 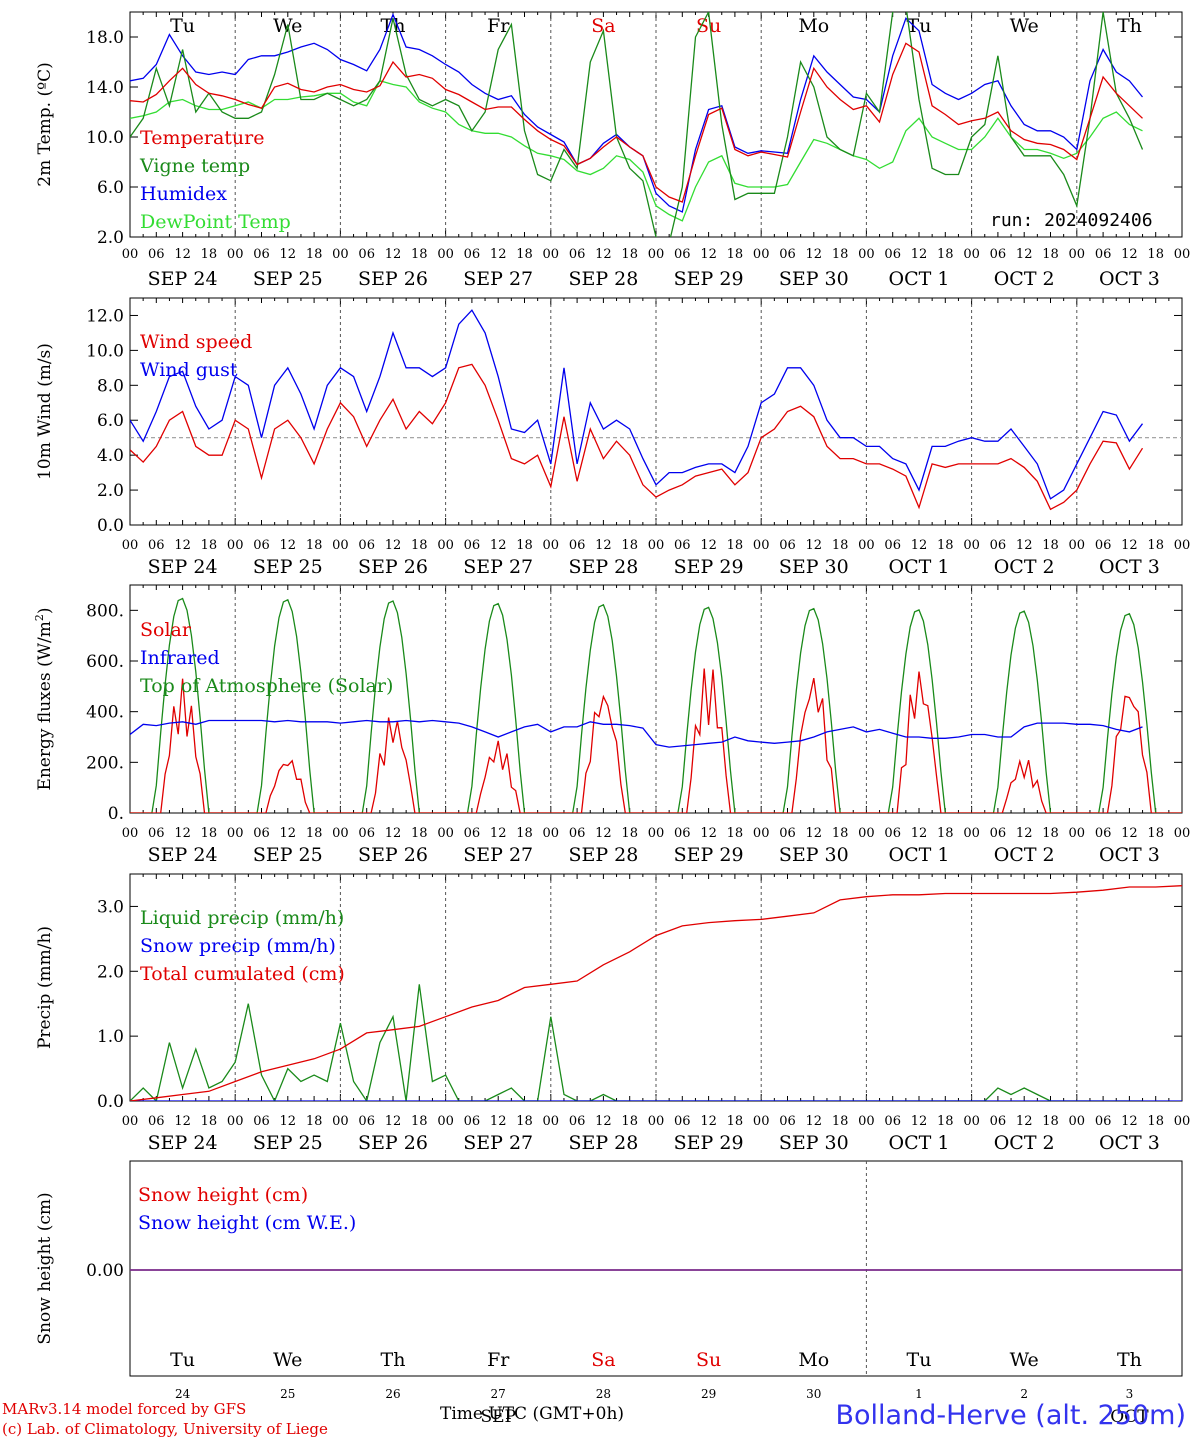 What do you see at coordinates (180, 658) in the screenshot?
I see `panel-3-legend-1: Infrared` at bounding box center [180, 658].